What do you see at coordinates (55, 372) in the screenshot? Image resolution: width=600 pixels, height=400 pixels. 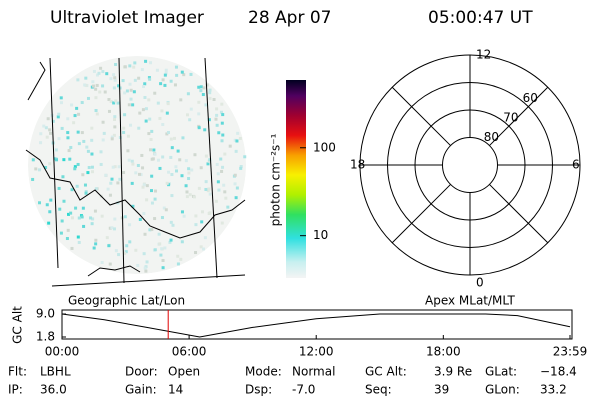 I see `field-value: LBHL` at bounding box center [55, 372].